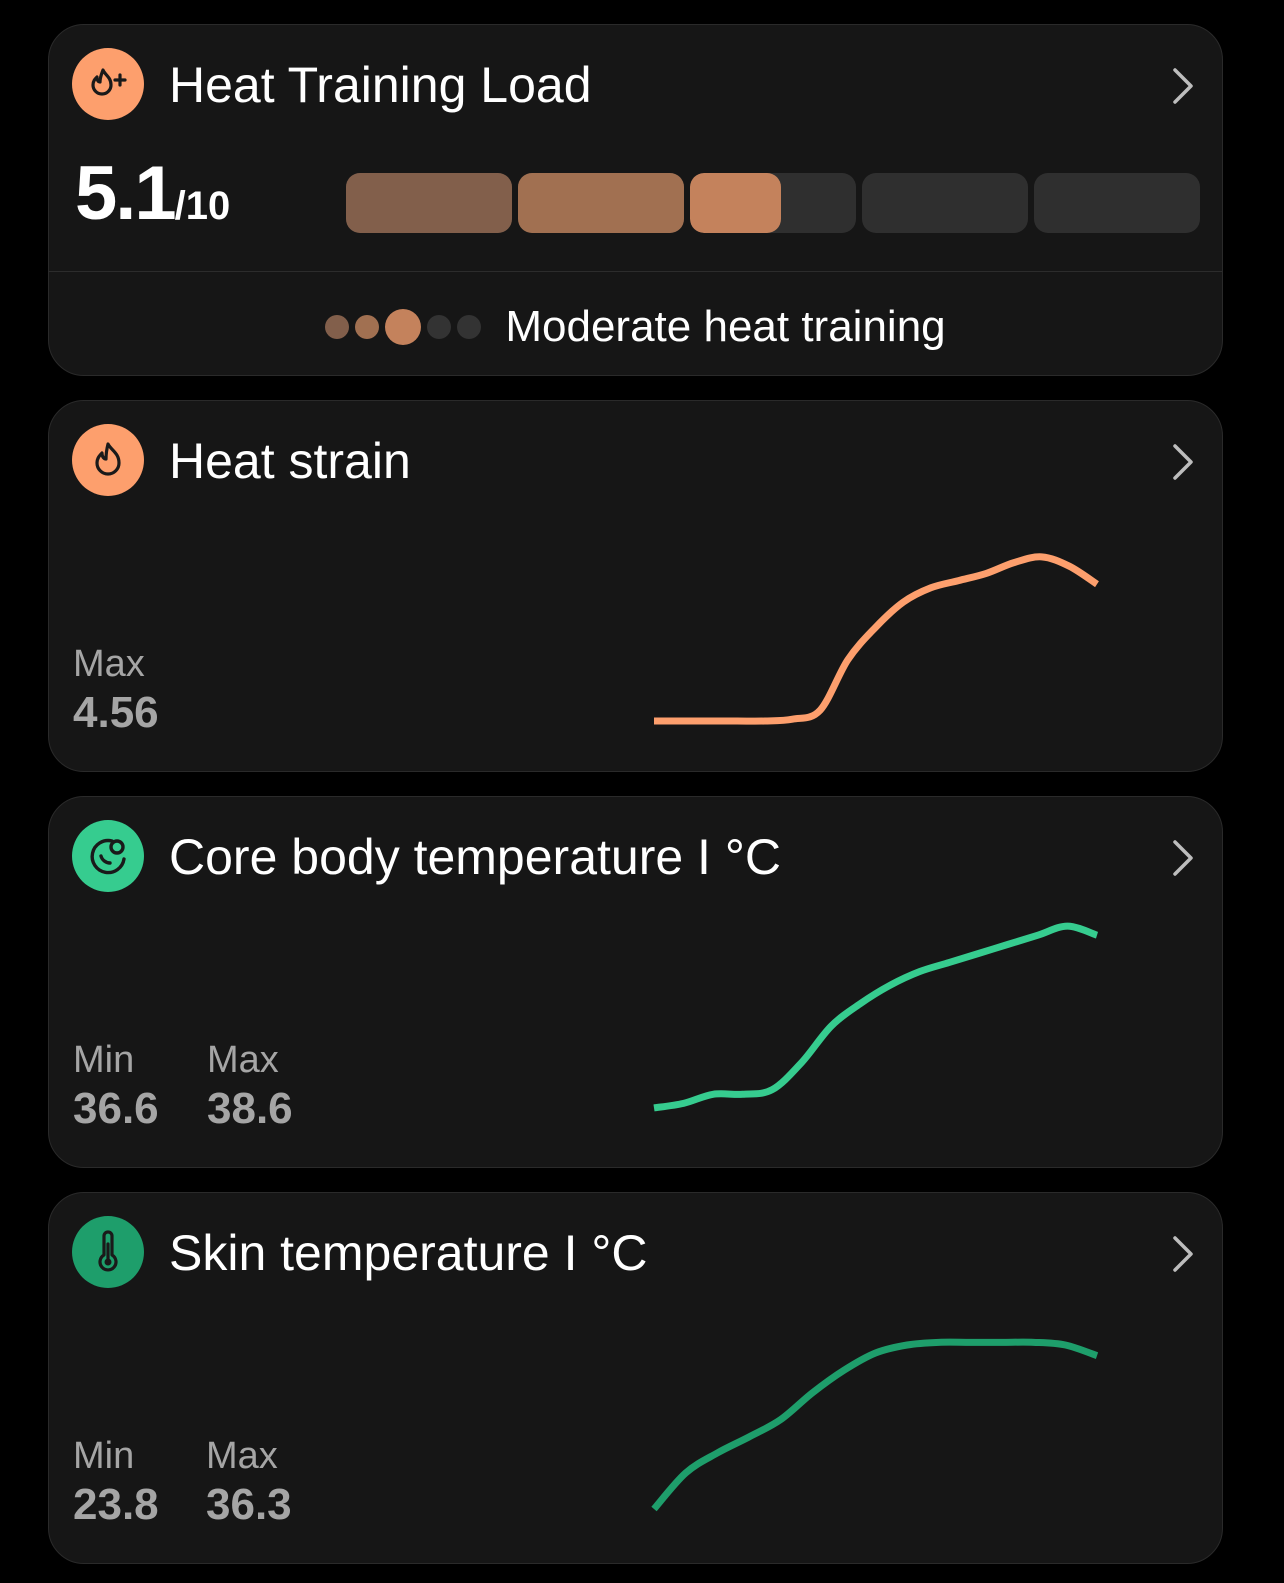 The height and width of the screenshot is (1583, 1284). What do you see at coordinates (290, 461) in the screenshot?
I see `card-title: Heat strain` at bounding box center [290, 461].